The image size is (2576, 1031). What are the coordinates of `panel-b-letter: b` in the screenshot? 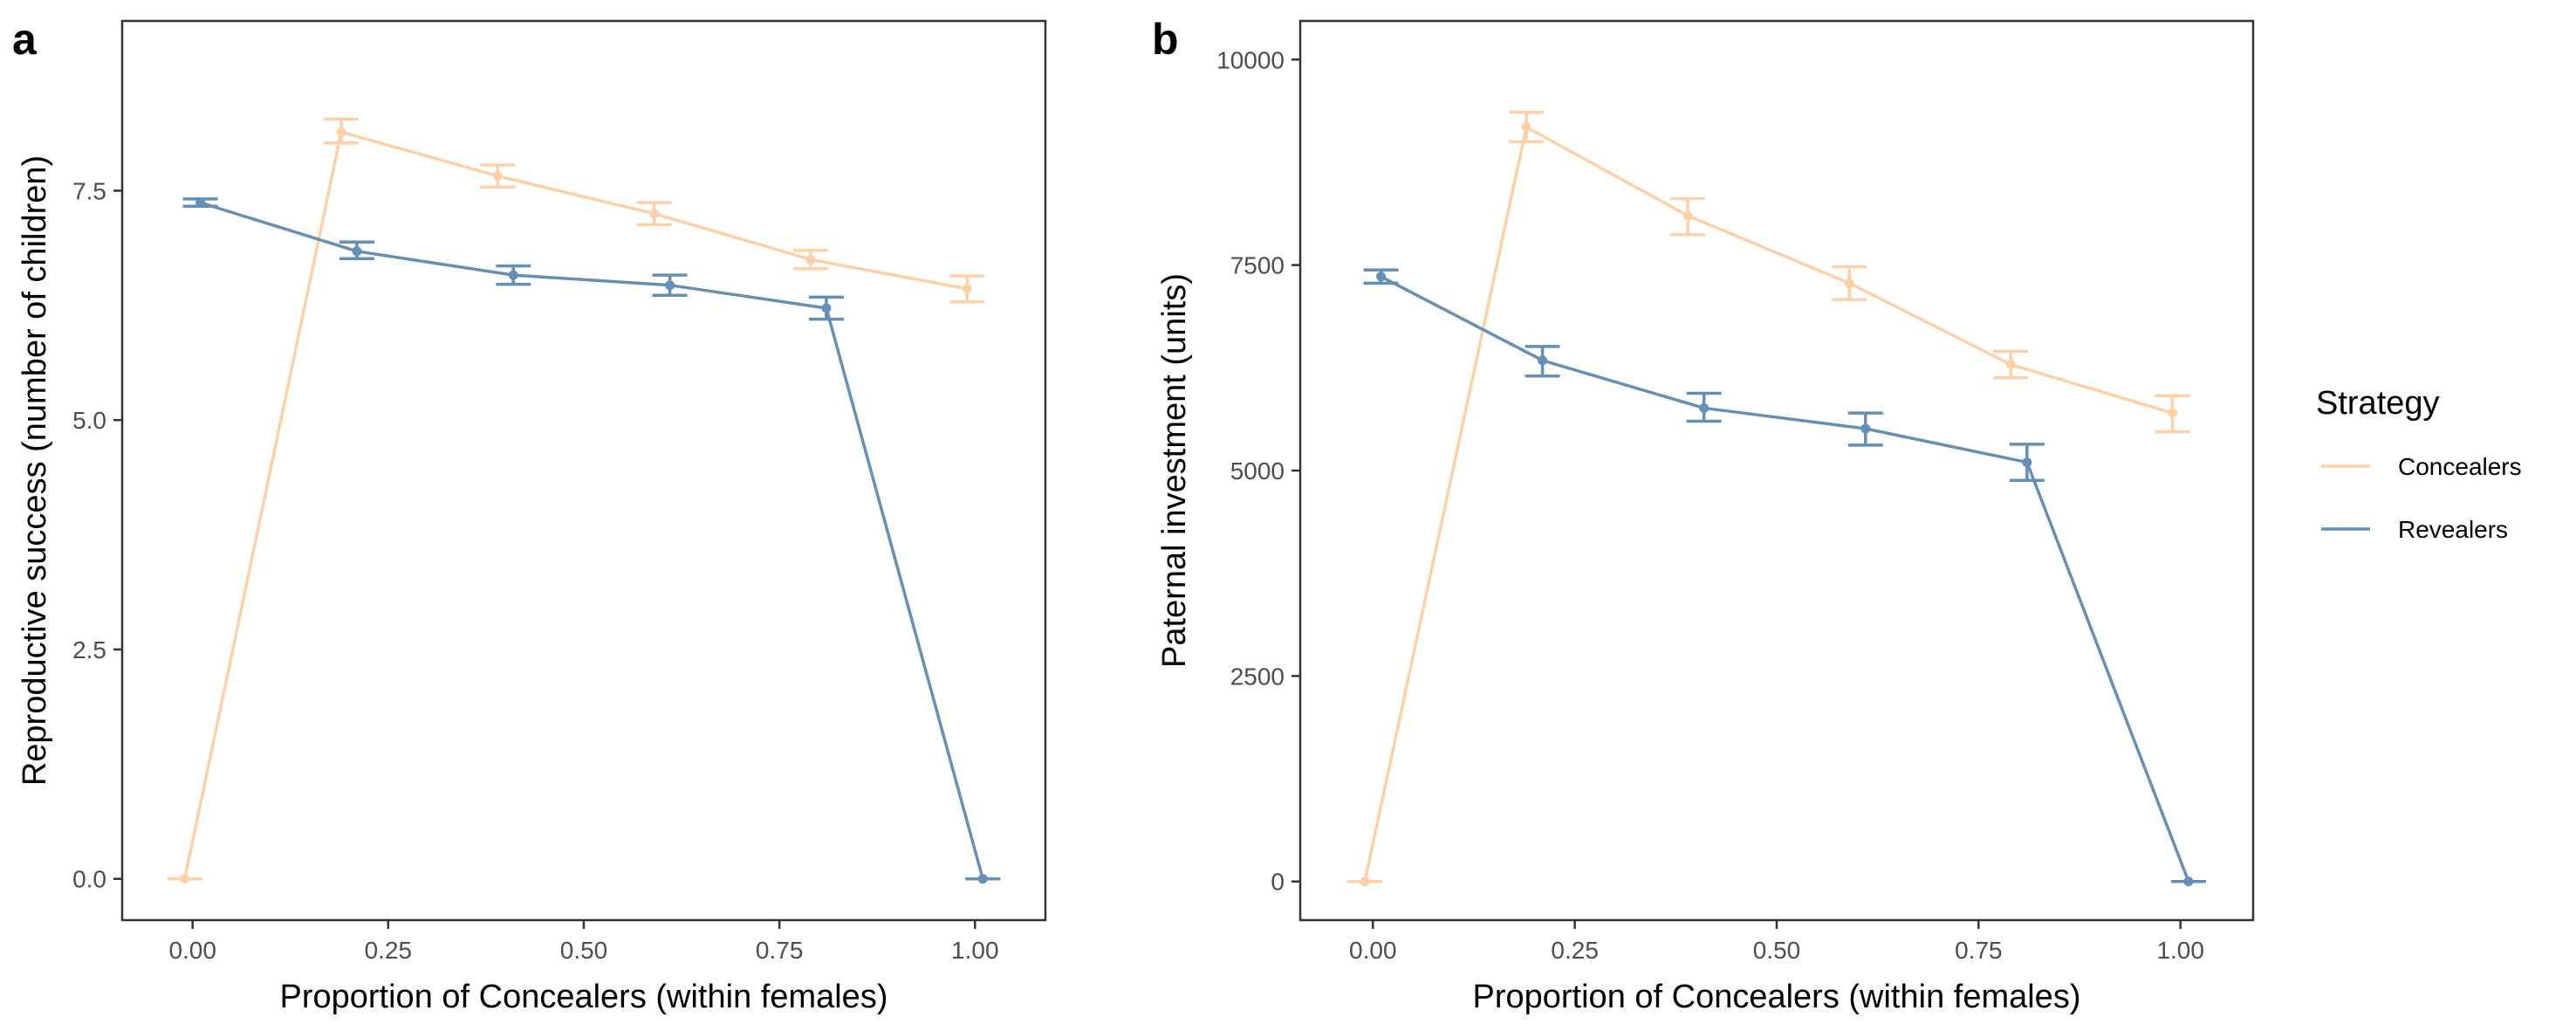 It's located at (1166, 39).